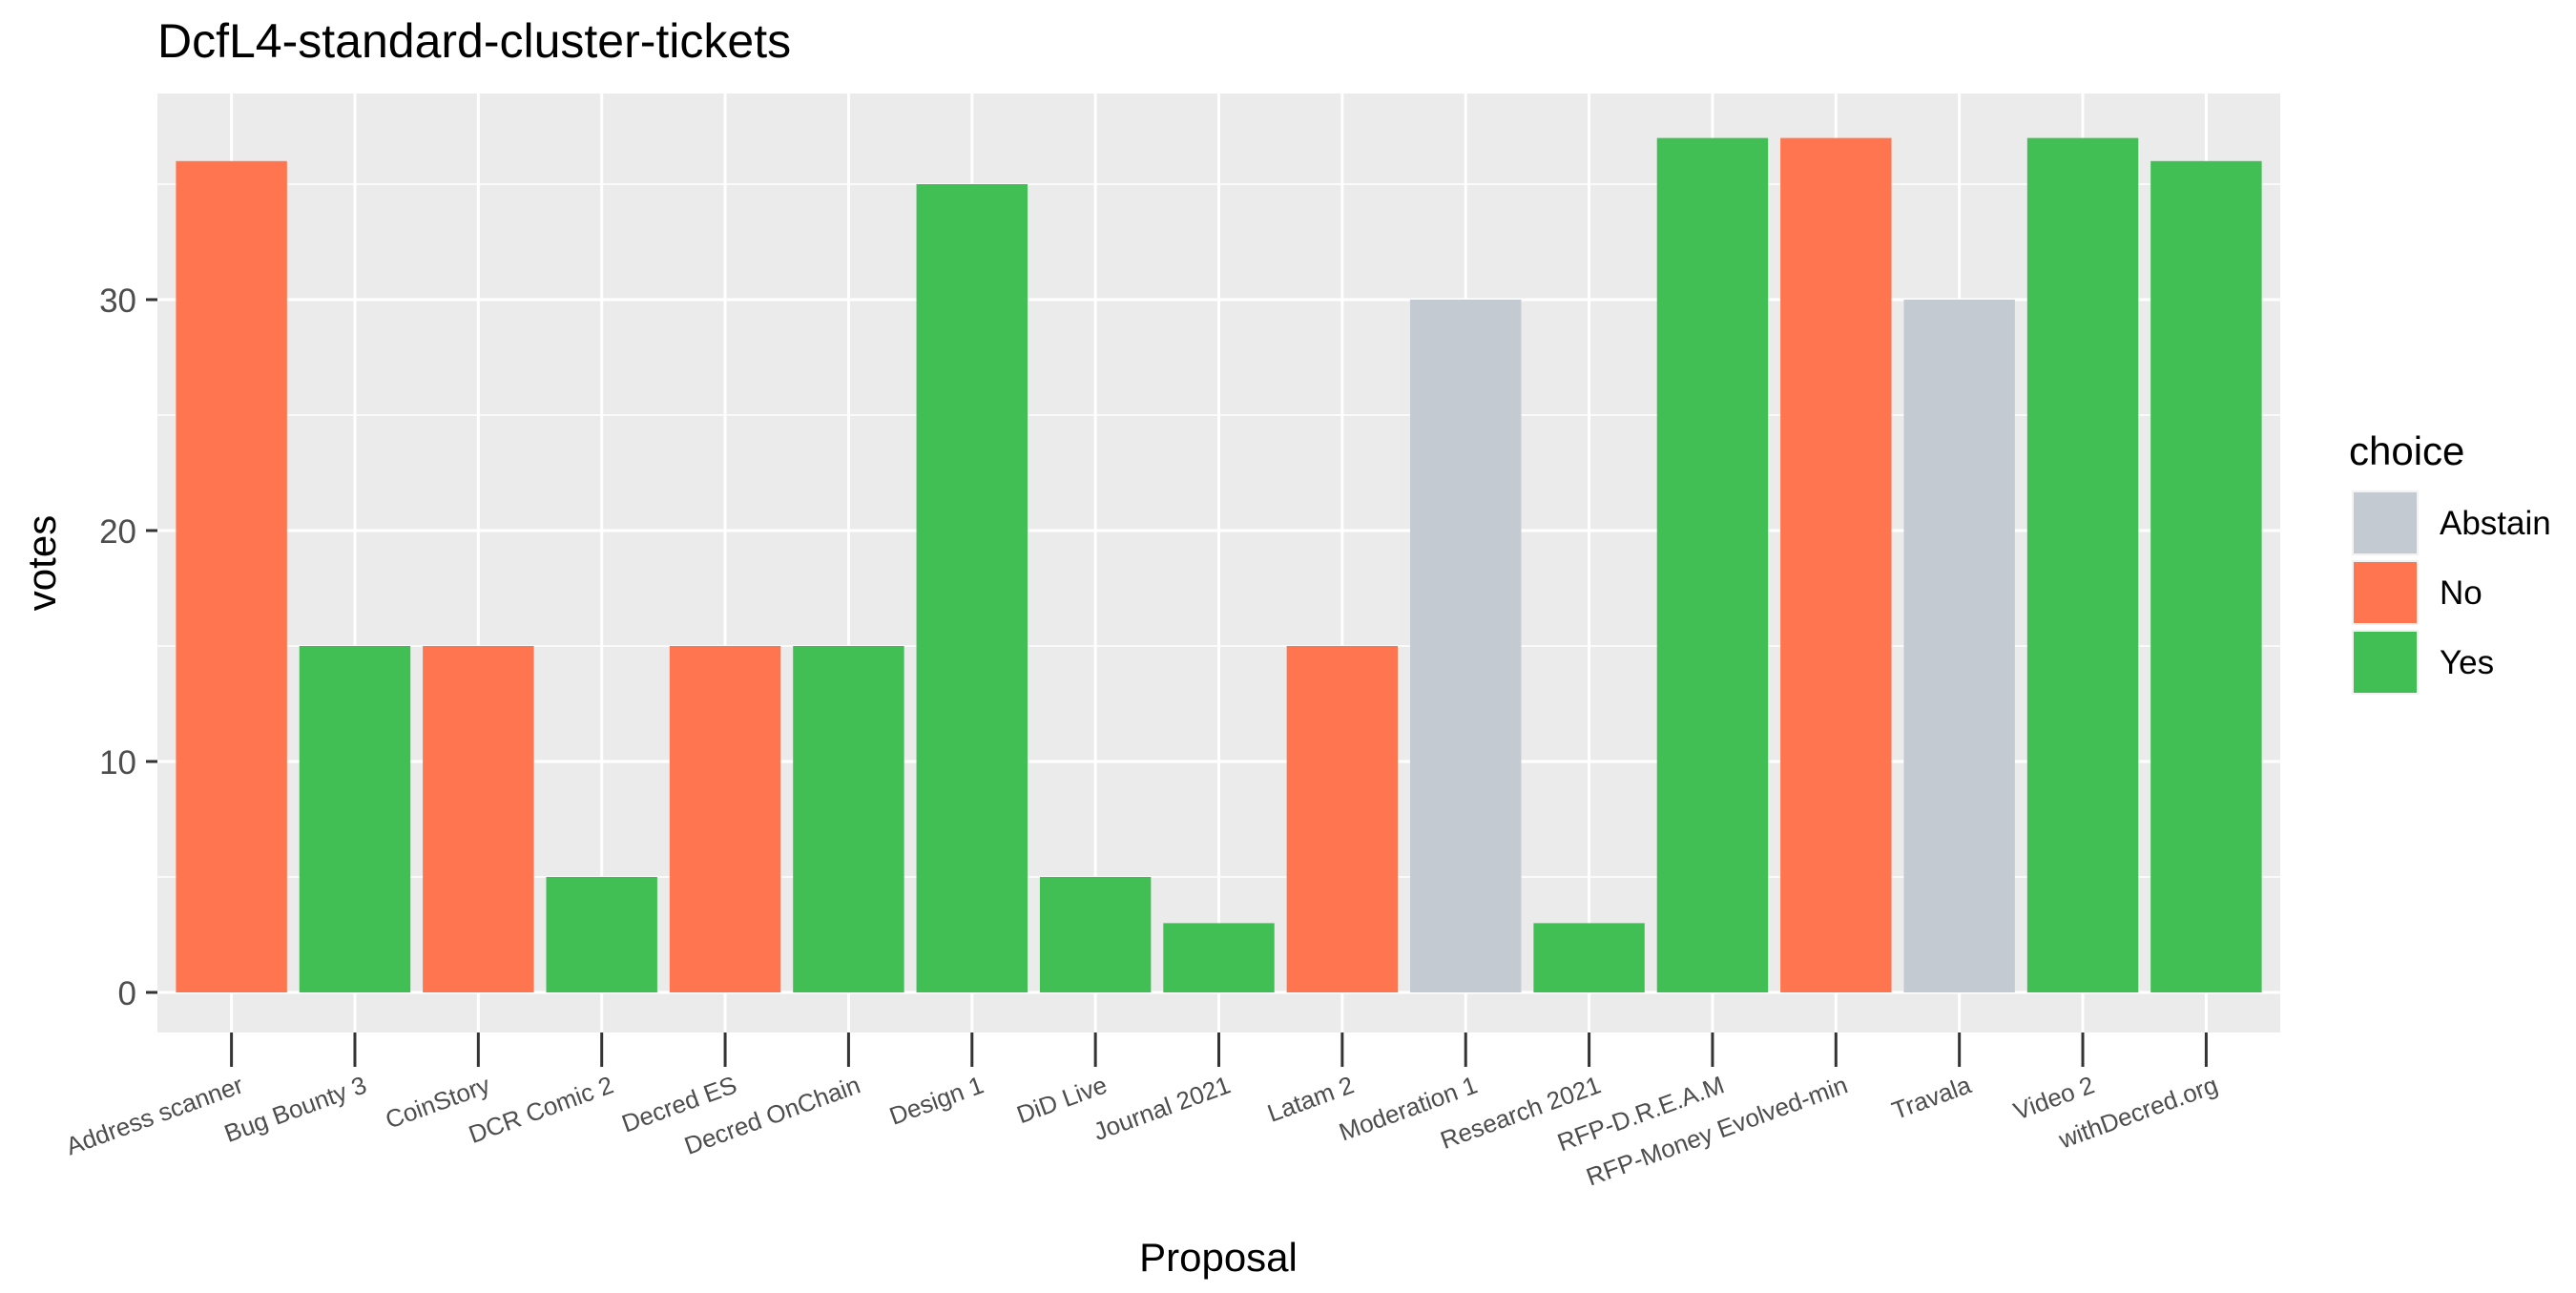 The width and height of the screenshot is (2576, 1293). What do you see at coordinates (474, 41) in the screenshot?
I see `chart-title: DcfL4-standard-cluster-tickets` at bounding box center [474, 41].